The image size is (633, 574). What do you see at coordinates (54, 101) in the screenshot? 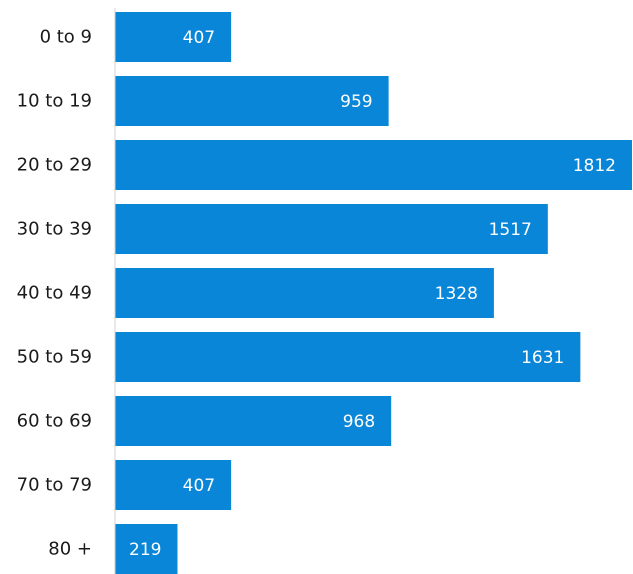
I see `category-label: 10 to 19` at bounding box center [54, 101].